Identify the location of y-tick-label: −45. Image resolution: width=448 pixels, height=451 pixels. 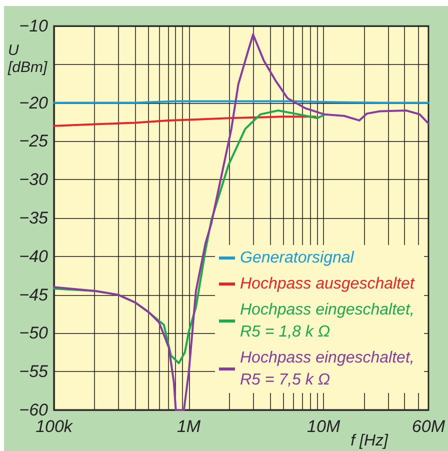
(34, 294).